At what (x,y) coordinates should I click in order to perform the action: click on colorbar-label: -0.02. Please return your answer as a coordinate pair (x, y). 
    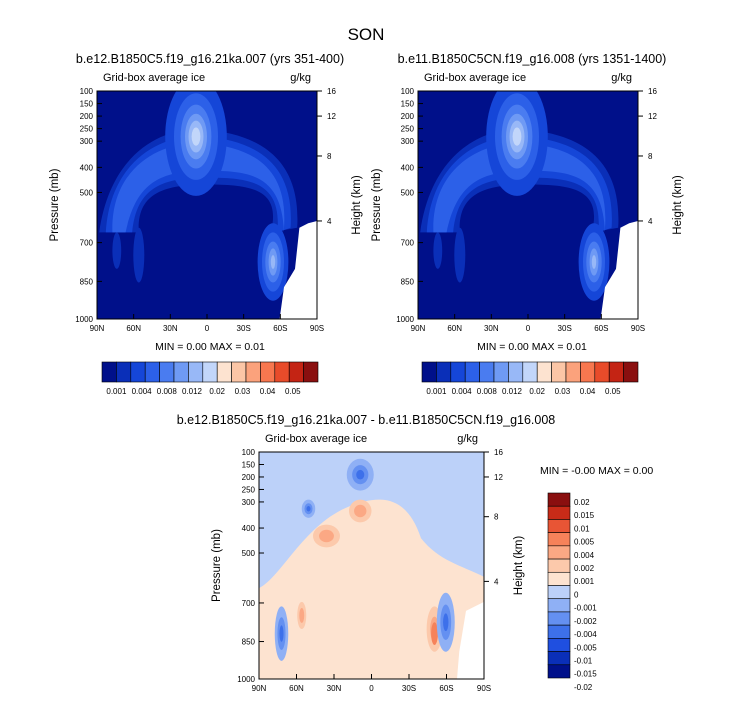
    Looking at the image, I should click on (583, 687).